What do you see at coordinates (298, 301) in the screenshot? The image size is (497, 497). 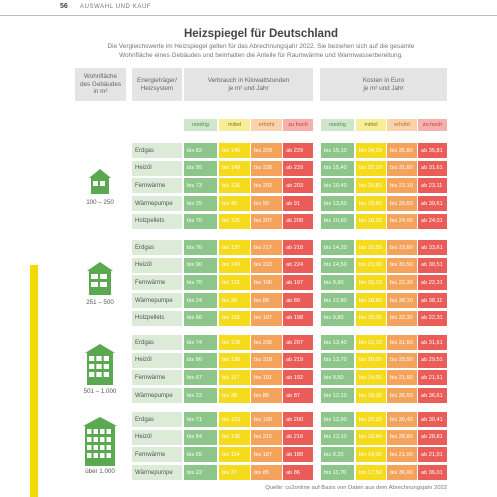 I see `consumption-cell: ab 89` at bounding box center [298, 301].